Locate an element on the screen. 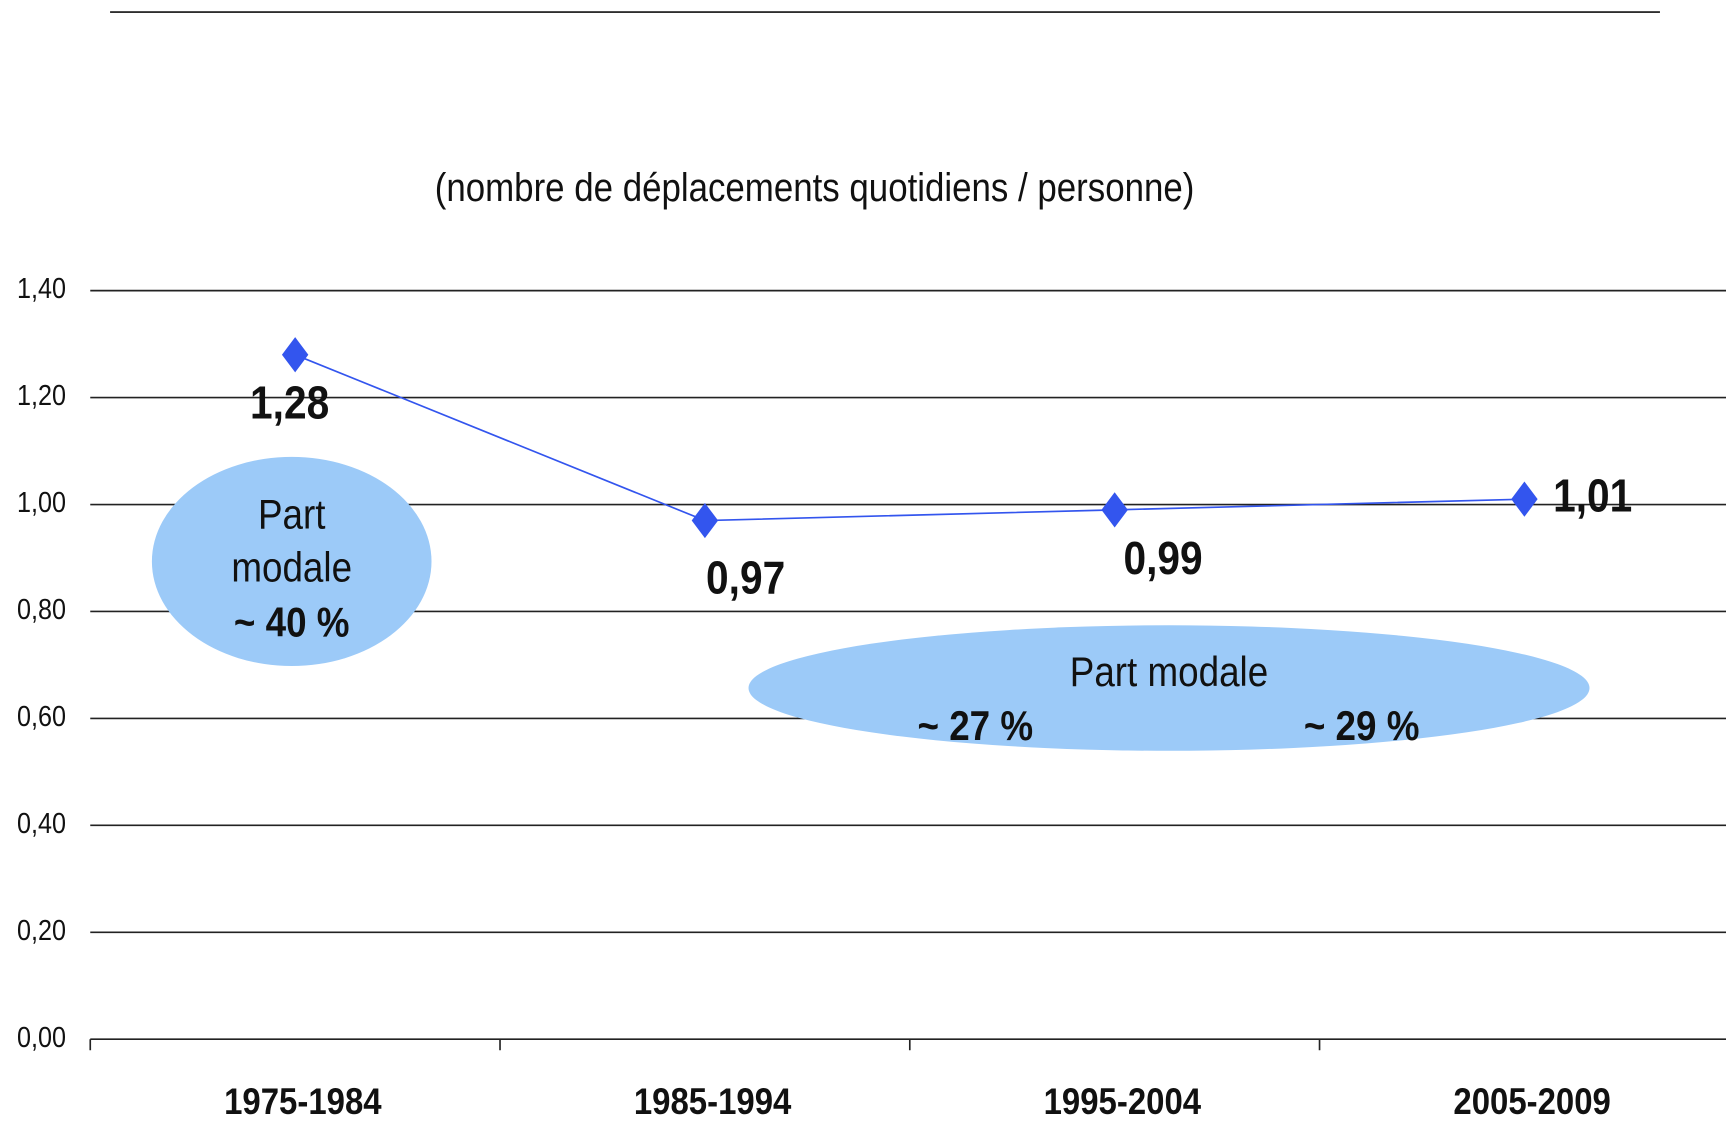 The height and width of the screenshot is (1124, 1726). y-tick-label: 0,60 is located at coordinates (41, 716).